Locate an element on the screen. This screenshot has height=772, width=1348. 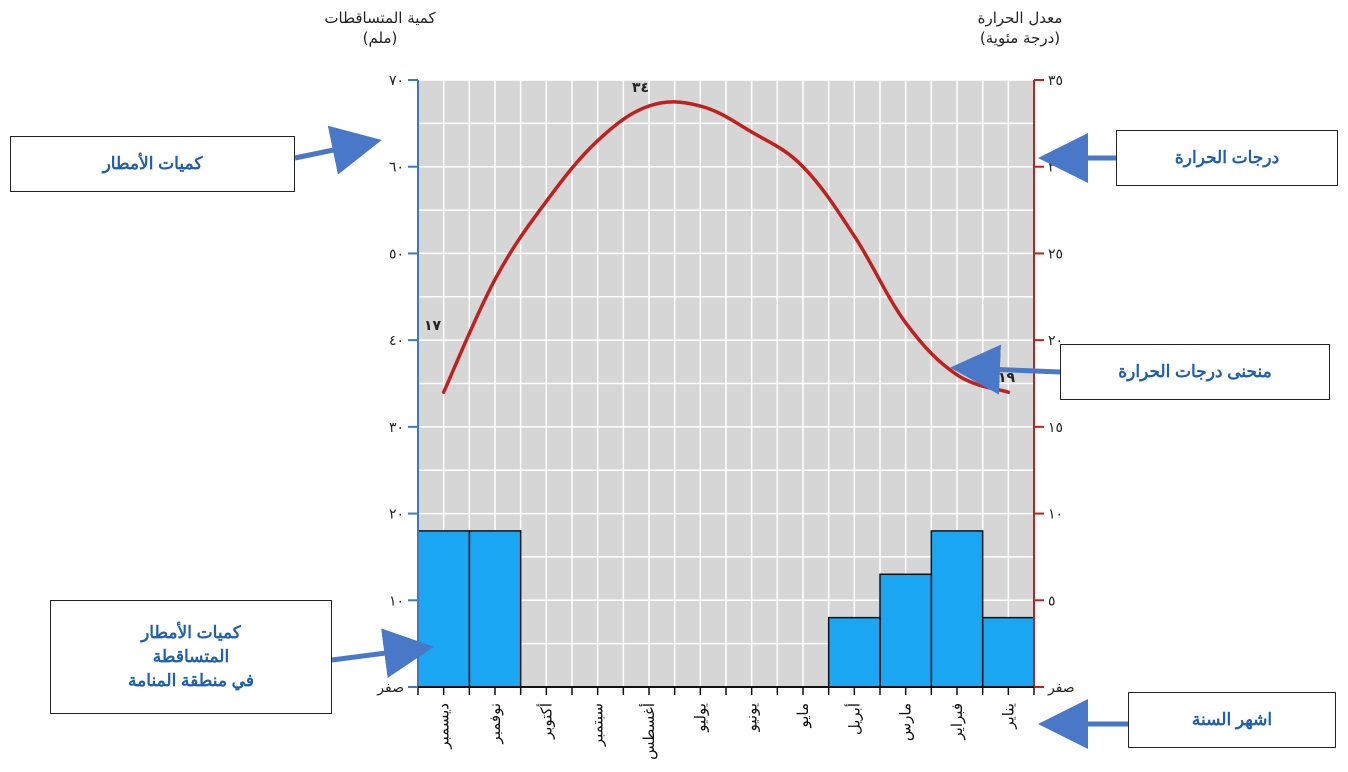
callout-rain-amounts: كميات الأمطار is located at coordinates (152, 164).